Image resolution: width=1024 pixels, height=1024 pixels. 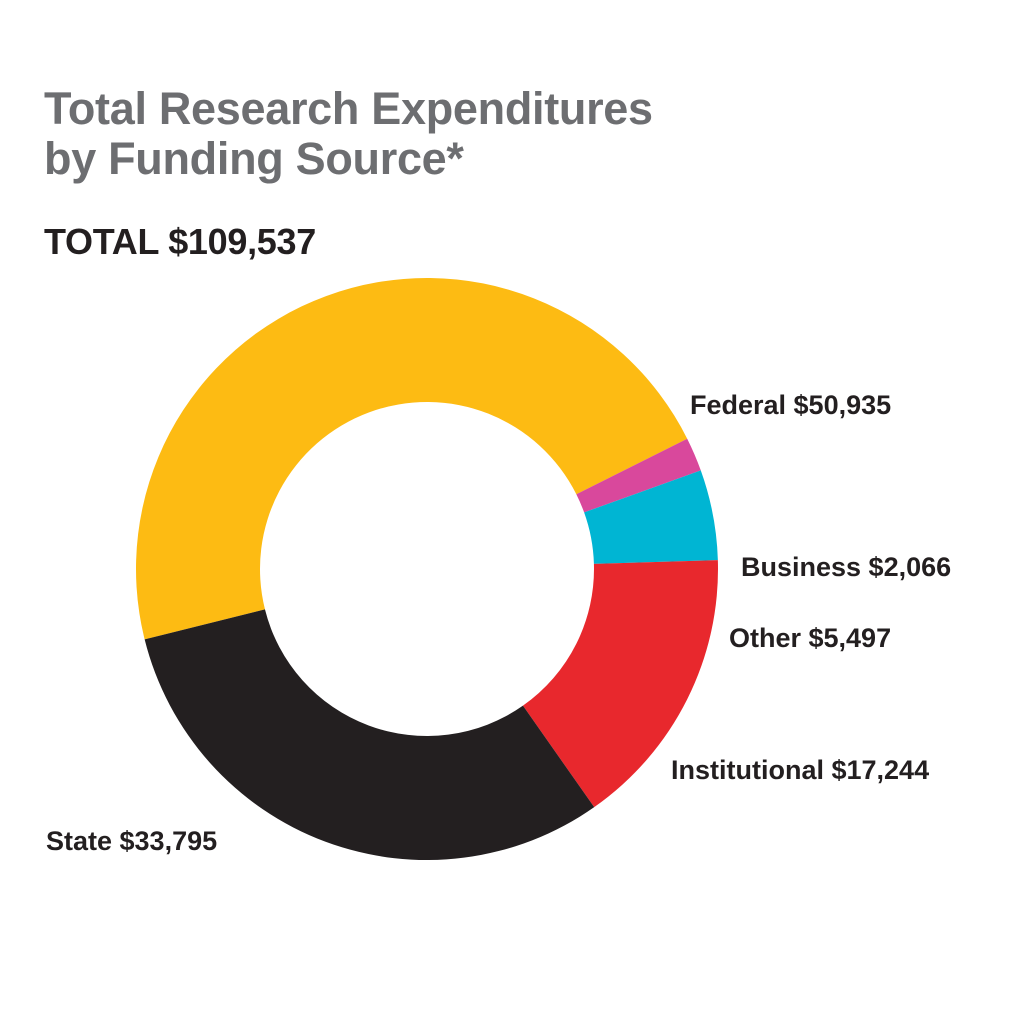 I want to click on slice-state, so click(x=369, y=734).